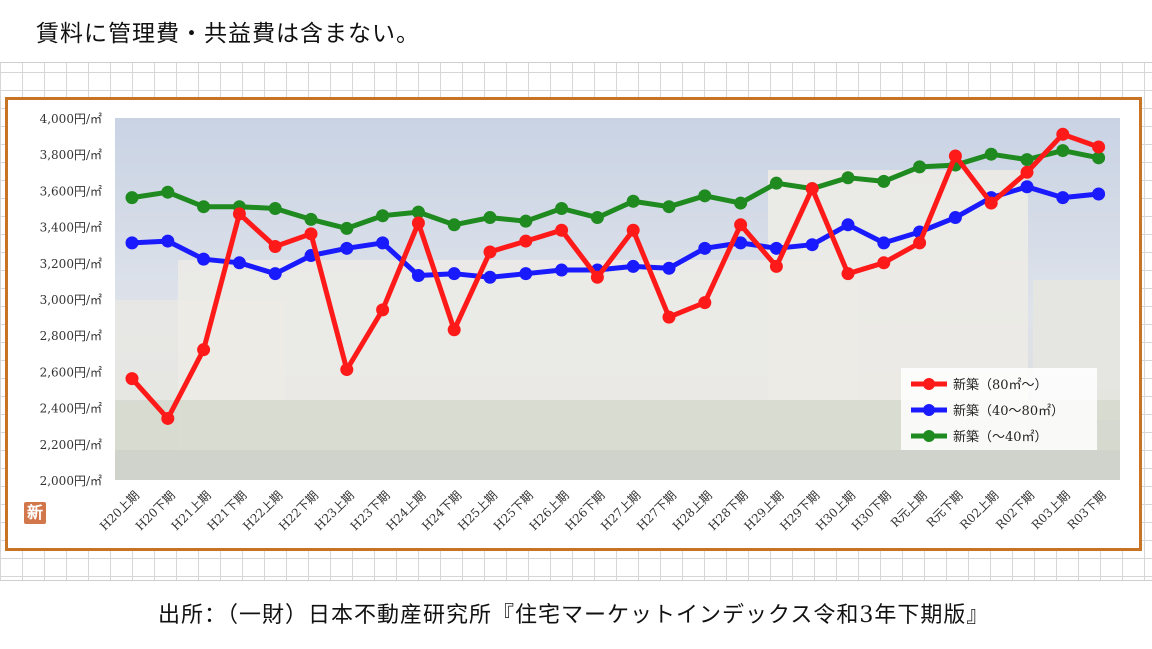 The width and height of the screenshot is (1152, 649). Describe the element at coordinates (909, 509) in the screenshot. I see `x-tick-label: R元上期` at that location.